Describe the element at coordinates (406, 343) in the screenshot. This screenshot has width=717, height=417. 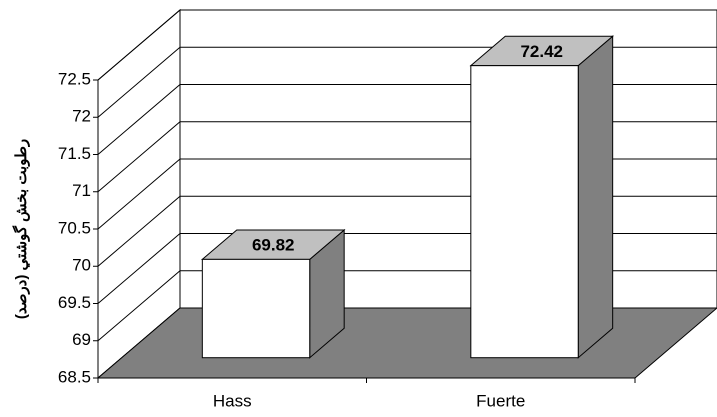
I see `floor` at that location.